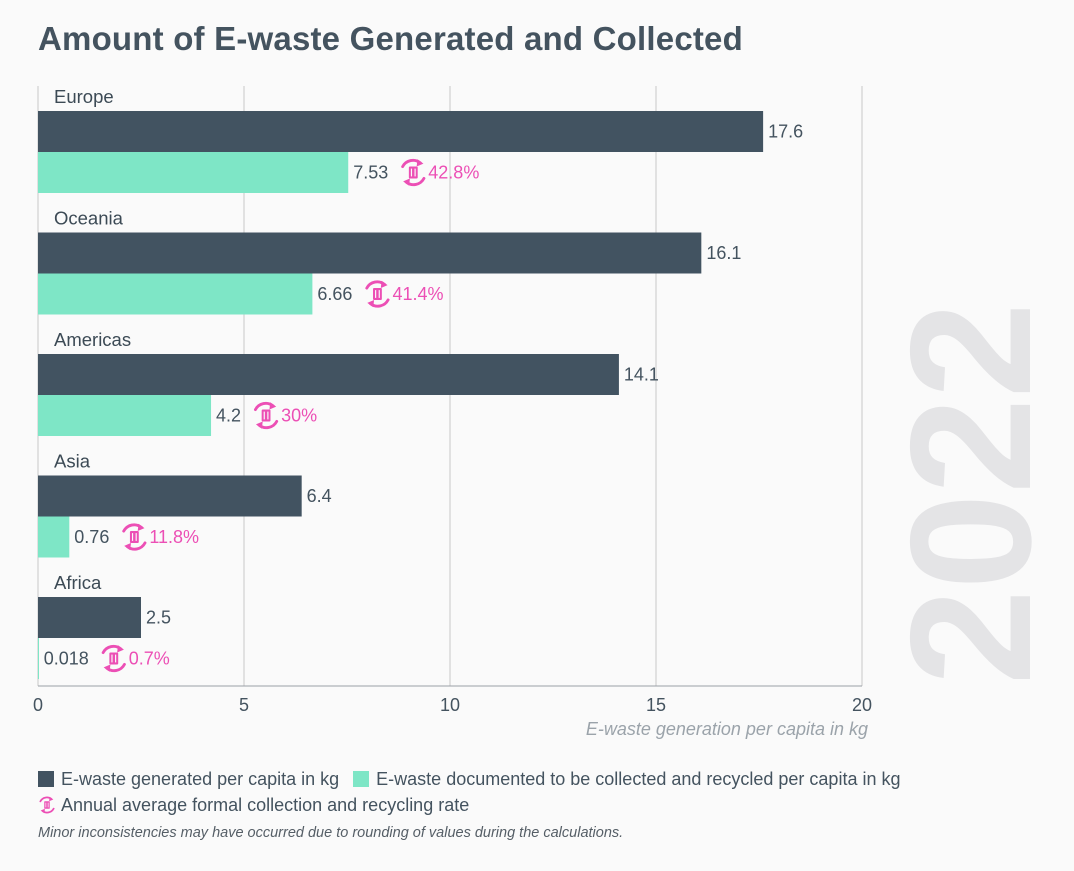 This screenshot has width=1074, height=871. I want to click on x-tick-label: 15, so click(656, 705).